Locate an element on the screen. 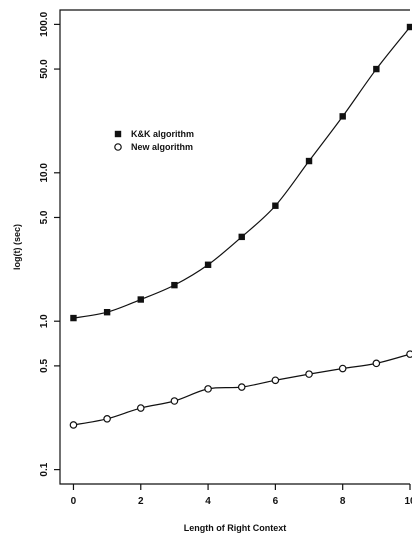 This screenshot has height=535, width=412. x-tick-label: 10 is located at coordinates (408, 501).